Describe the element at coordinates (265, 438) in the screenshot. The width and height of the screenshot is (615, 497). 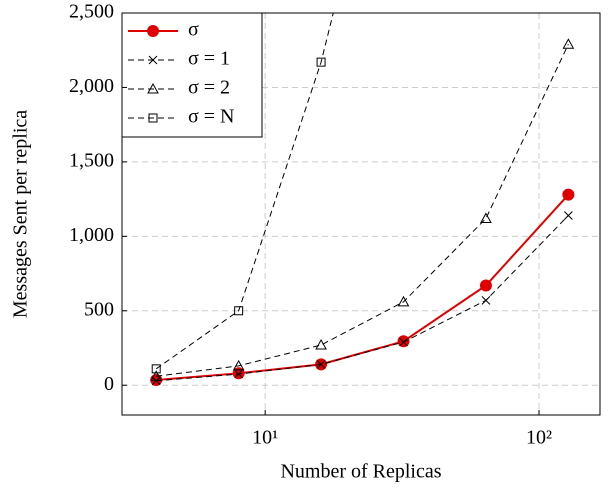
I see `x-tick-label: 10¹` at that location.